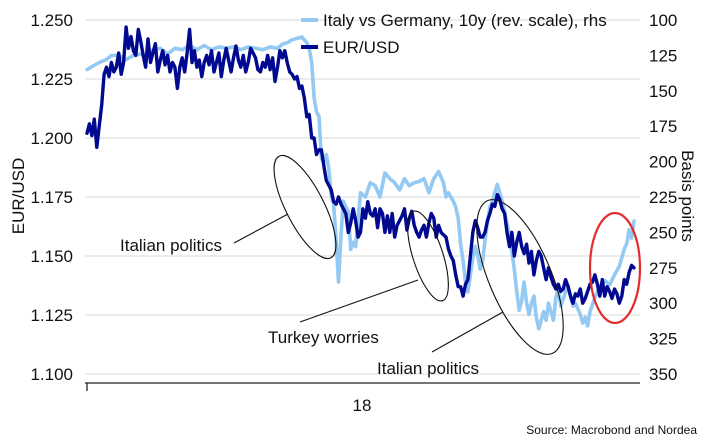  I want to click on annotation-label-2: Turkey worries, so click(323, 337).